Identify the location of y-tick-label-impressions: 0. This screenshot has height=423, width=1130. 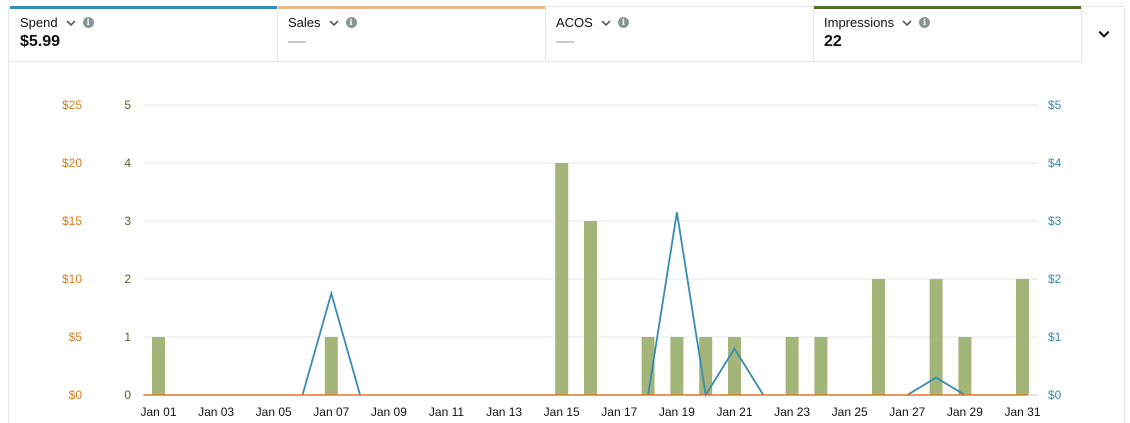
(127, 395).